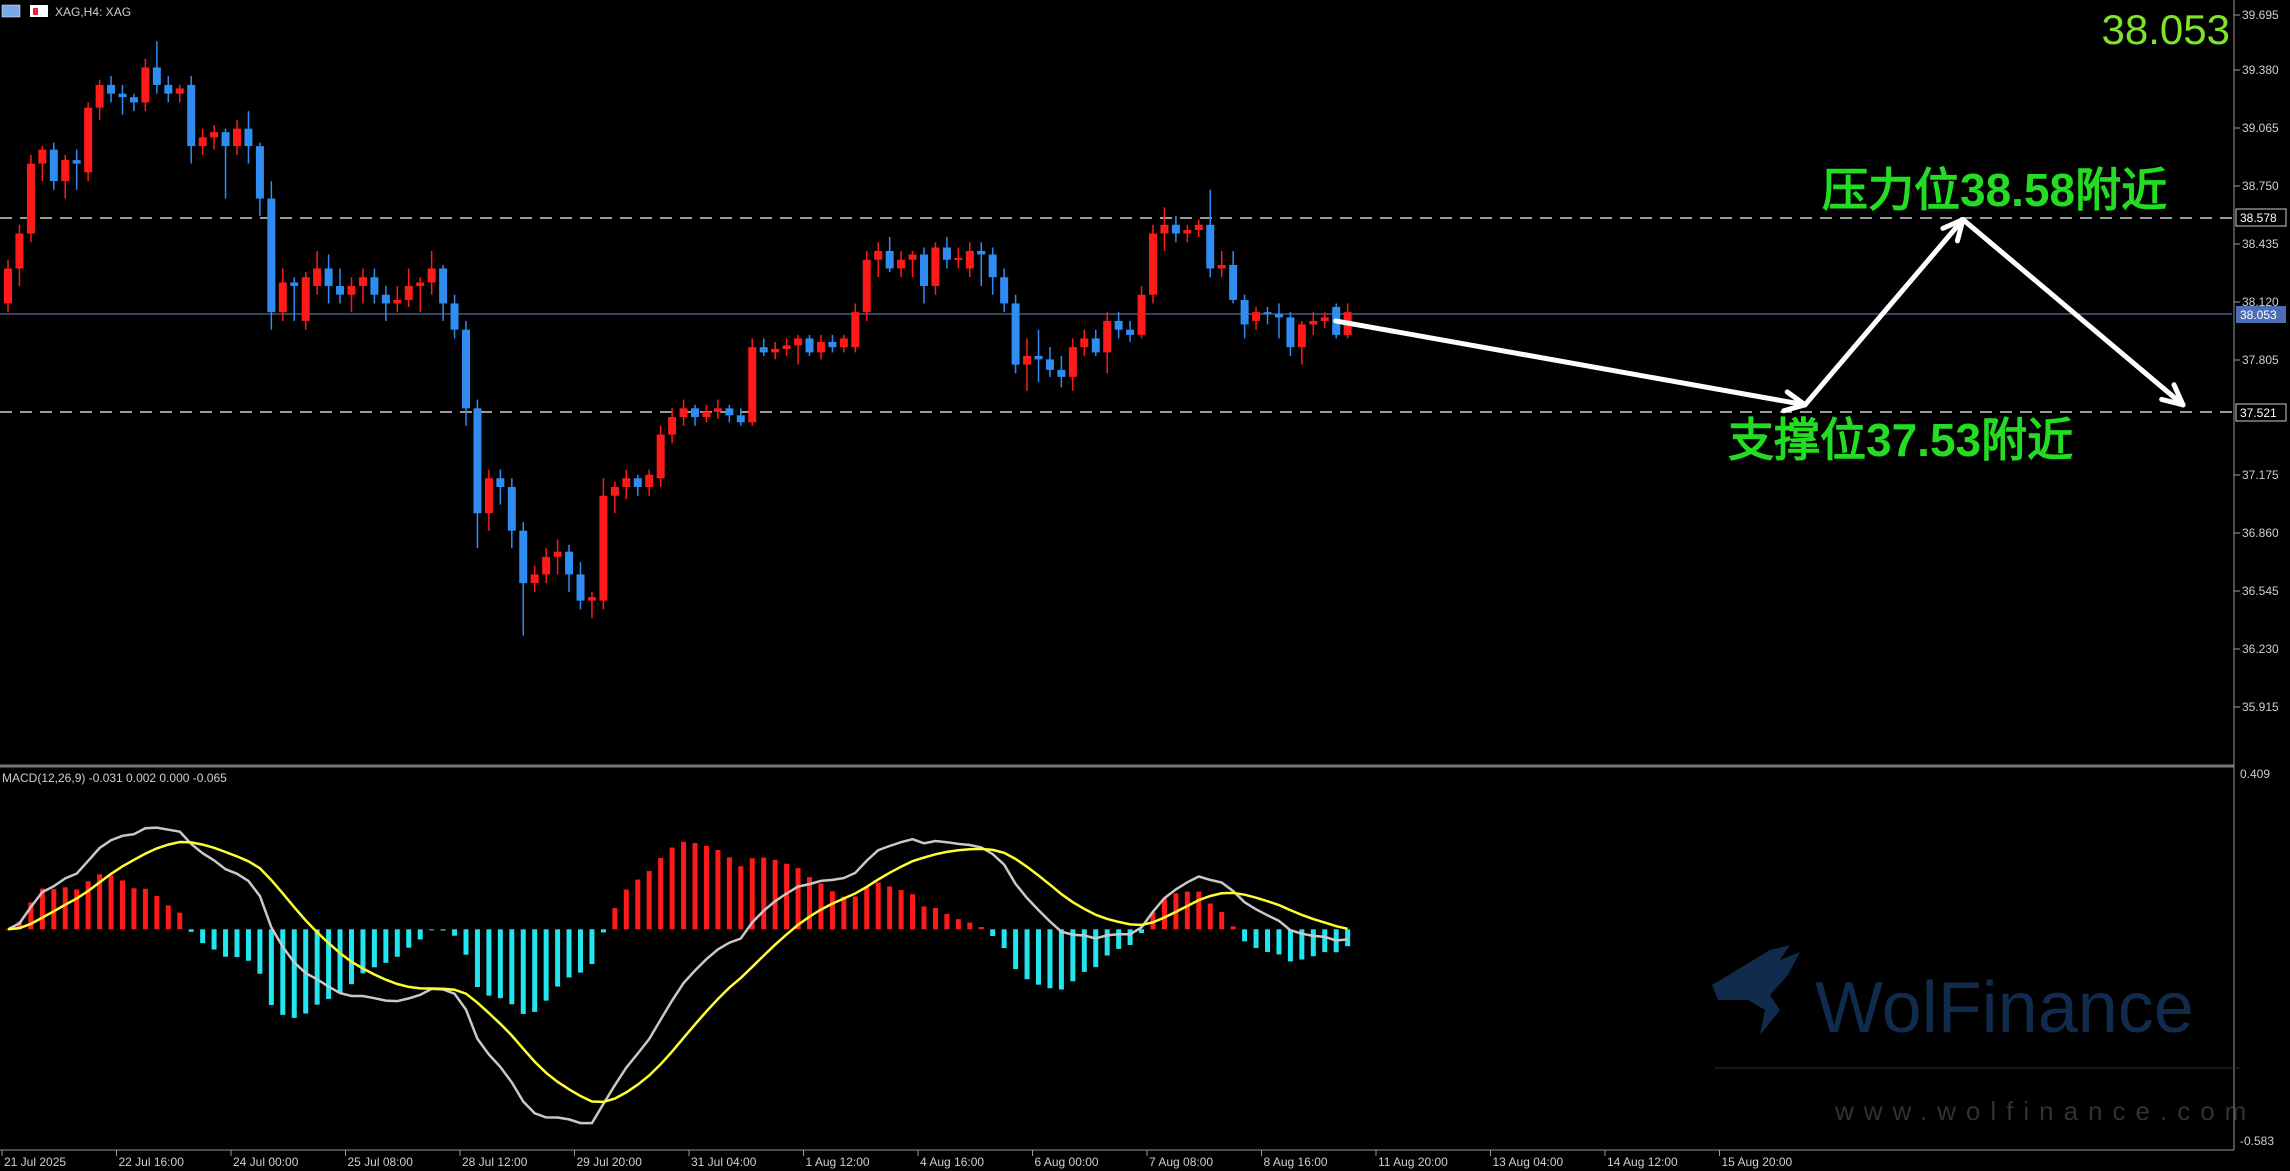  Describe the element at coordinates (2255, 774) in the screenshot. I see `macd-axis-max: 0.409` at that location.